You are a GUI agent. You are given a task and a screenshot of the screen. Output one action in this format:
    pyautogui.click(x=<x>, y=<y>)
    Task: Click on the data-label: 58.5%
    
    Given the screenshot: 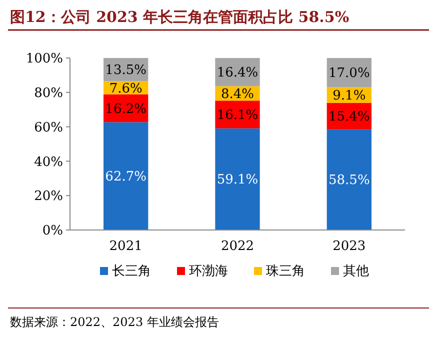 What is the action you would take?
    pyautogui.click(x=349, y=180)
    